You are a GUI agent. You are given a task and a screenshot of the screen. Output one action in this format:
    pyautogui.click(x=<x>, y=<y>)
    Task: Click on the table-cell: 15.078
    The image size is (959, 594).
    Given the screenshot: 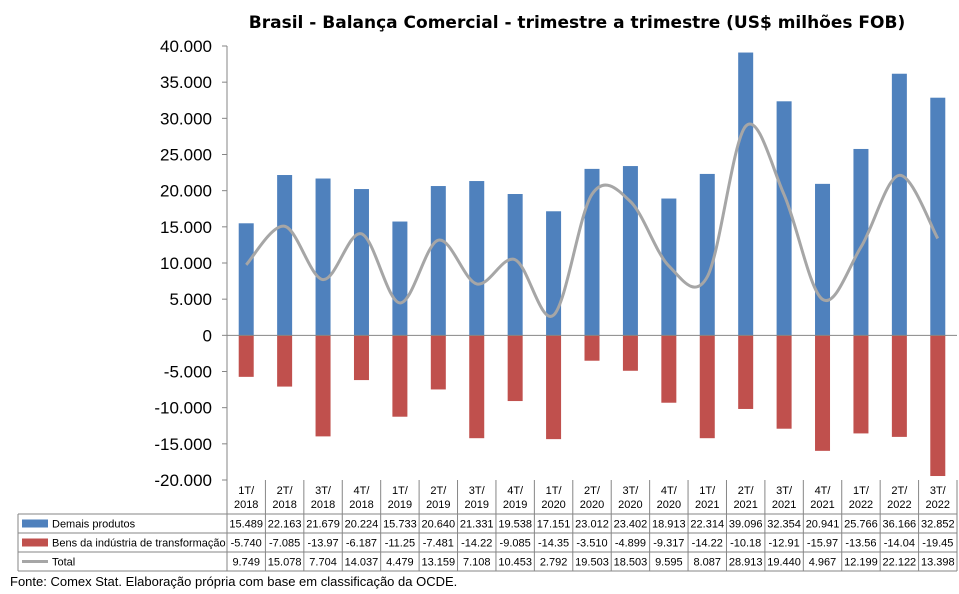 What is the action you would take?
    pyautogui.click(x=285, y=563)
    